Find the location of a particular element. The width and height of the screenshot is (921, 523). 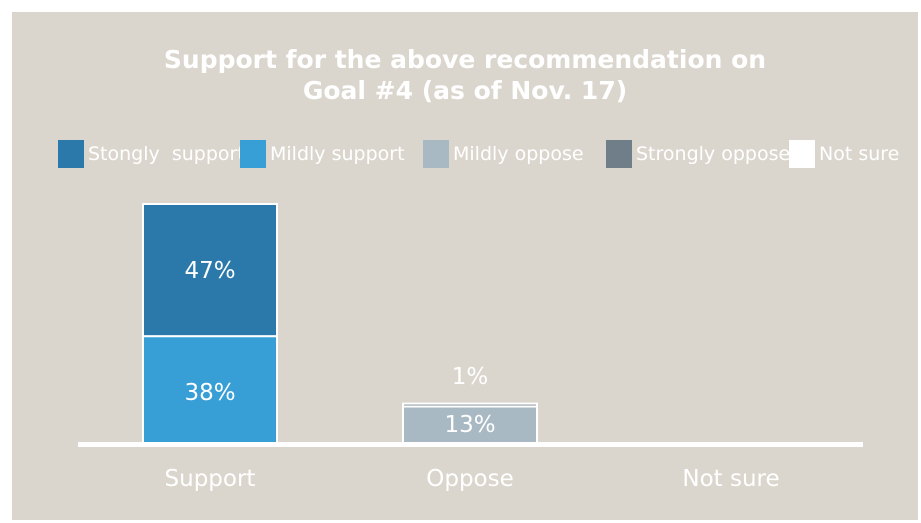

legend-label-strongly-support: Stongly support is located at coordinates (166, 154).